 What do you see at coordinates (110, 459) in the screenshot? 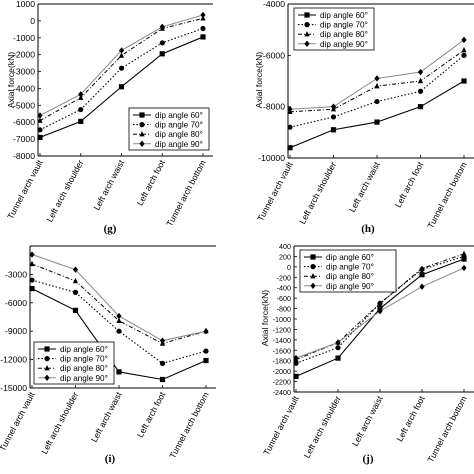
I see `panel-label: (i)` at bounding box center [110, 459].